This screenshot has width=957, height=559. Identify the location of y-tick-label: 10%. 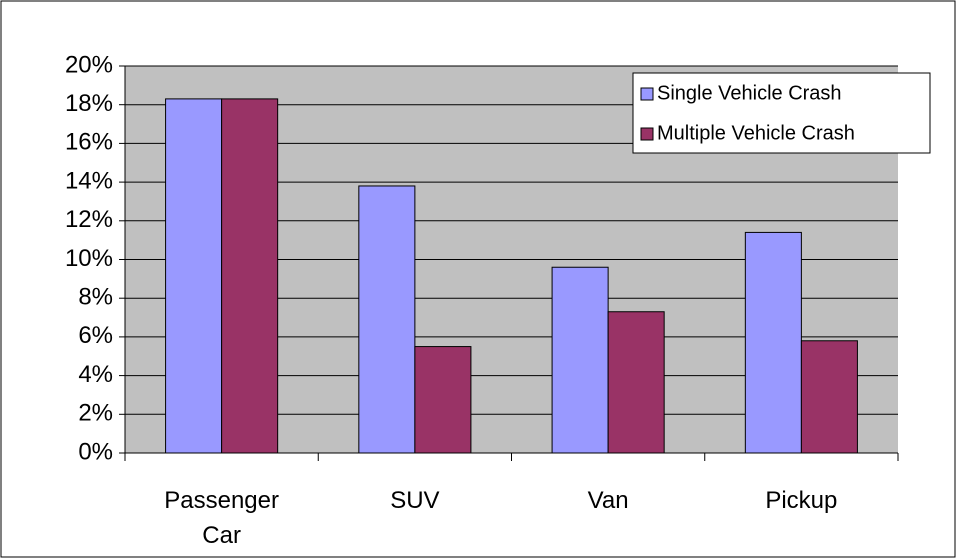
(89, 258).